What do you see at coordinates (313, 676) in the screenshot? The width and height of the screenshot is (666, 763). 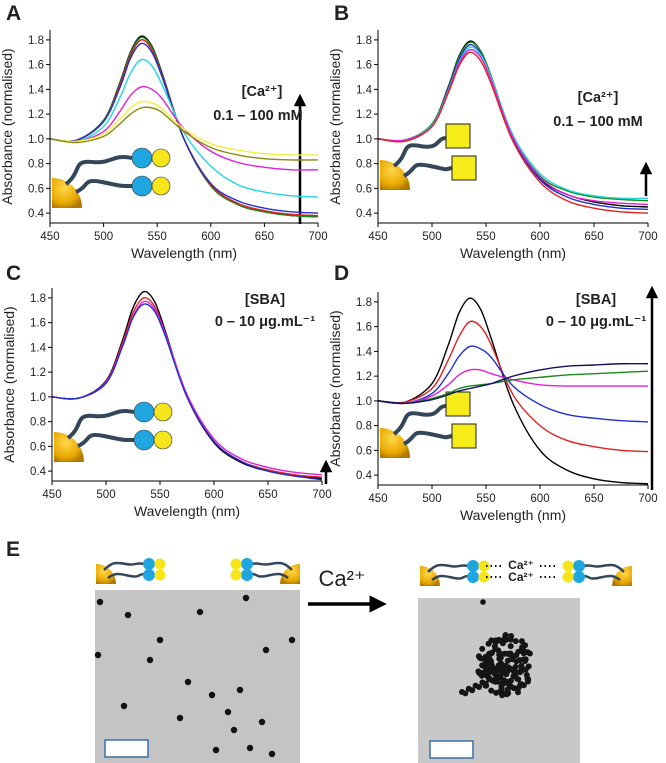 I see `nanoparticles` at bounding box center [313, 676].